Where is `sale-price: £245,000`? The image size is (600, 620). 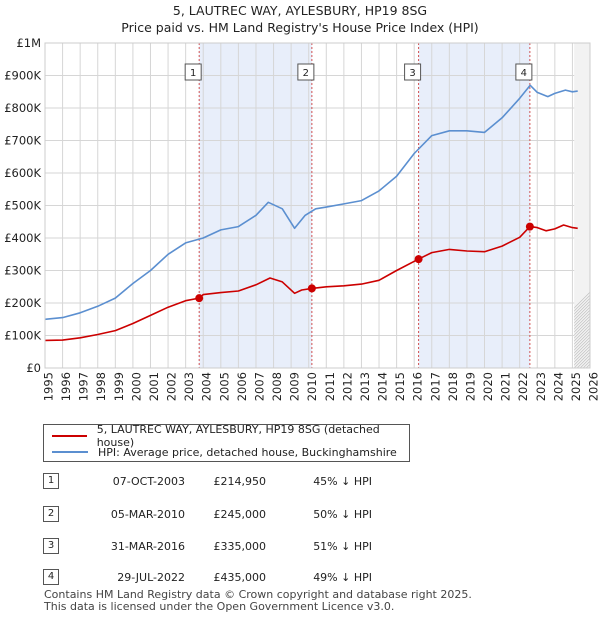
sale-price: £245,000 is located at coordinates (240, 514).